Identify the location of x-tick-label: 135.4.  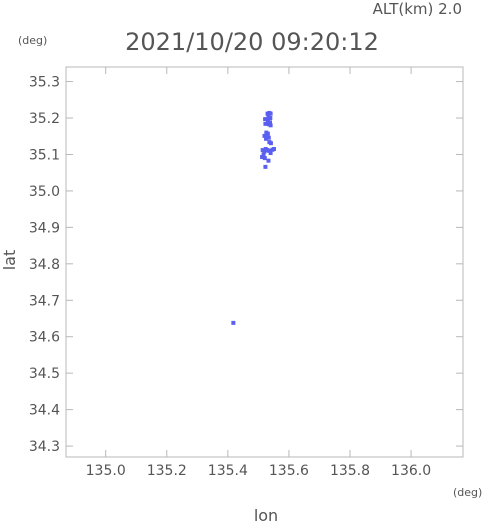
(228, 471).